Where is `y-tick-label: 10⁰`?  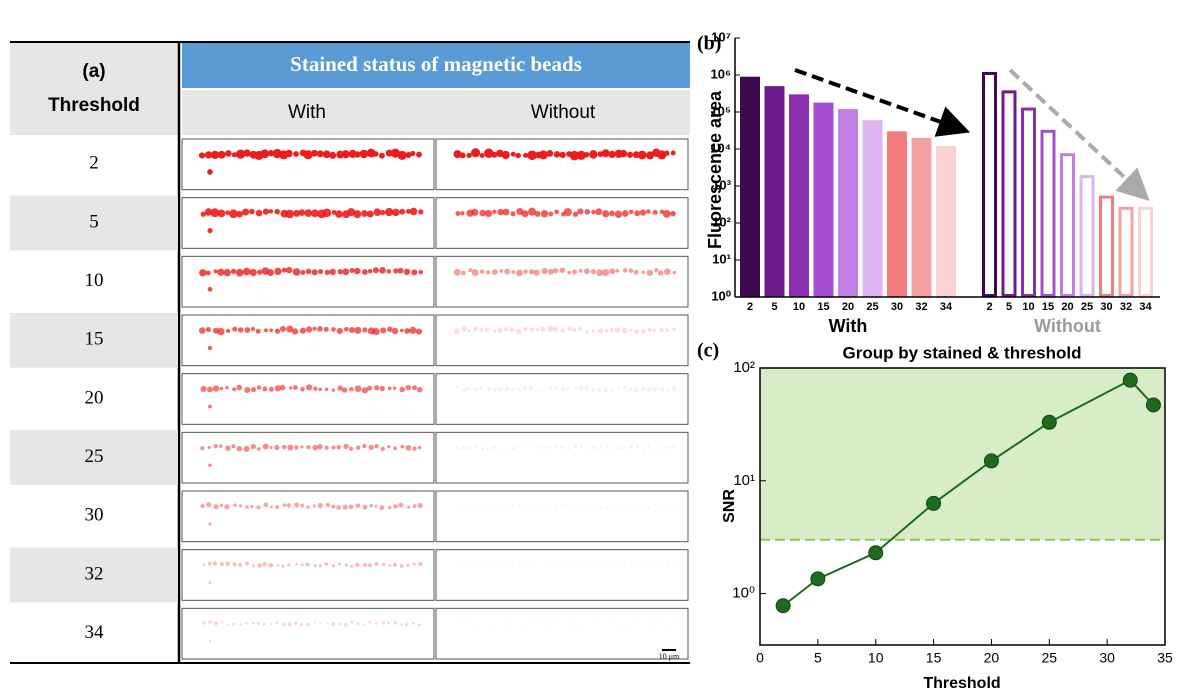
y-tick-label: 10⁰ is located at coordinates (721, 295).